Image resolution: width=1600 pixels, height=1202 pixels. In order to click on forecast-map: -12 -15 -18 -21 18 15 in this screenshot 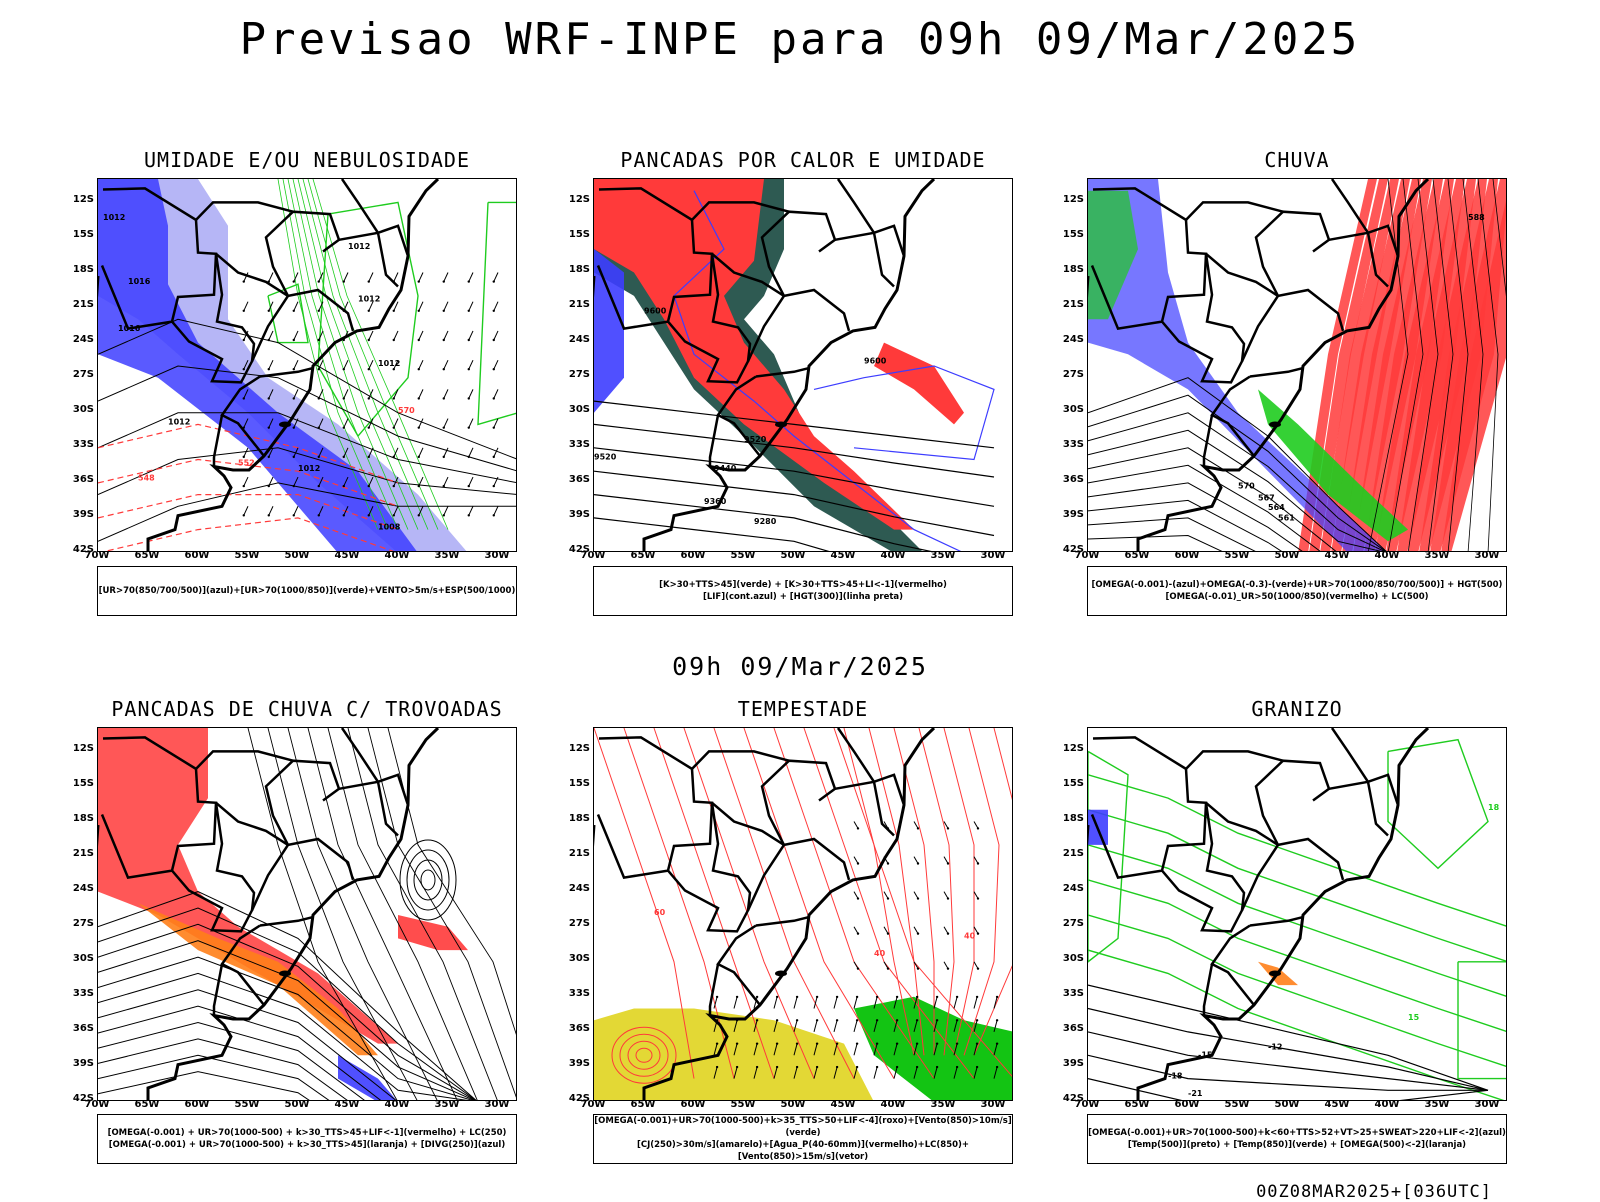, I will do `click(1297, 914)`.